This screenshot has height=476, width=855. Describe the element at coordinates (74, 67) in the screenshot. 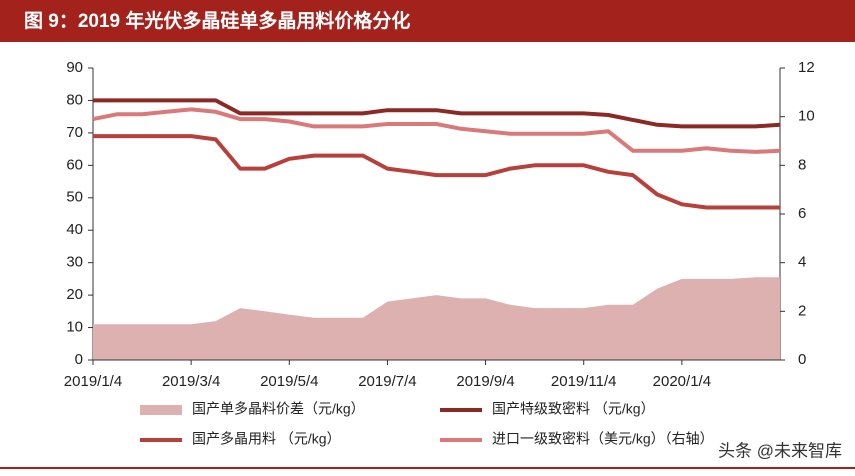

I see `y-tick-label: 90` at that location.